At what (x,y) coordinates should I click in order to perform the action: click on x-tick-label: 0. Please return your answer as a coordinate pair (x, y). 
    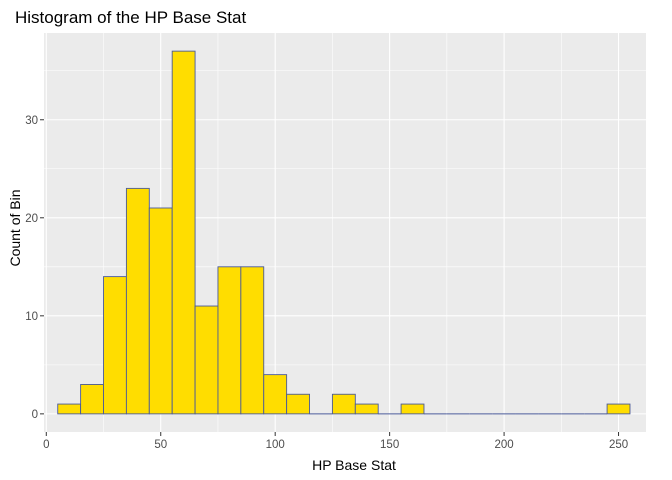
    Looking at the image, I should click on (46, 445).